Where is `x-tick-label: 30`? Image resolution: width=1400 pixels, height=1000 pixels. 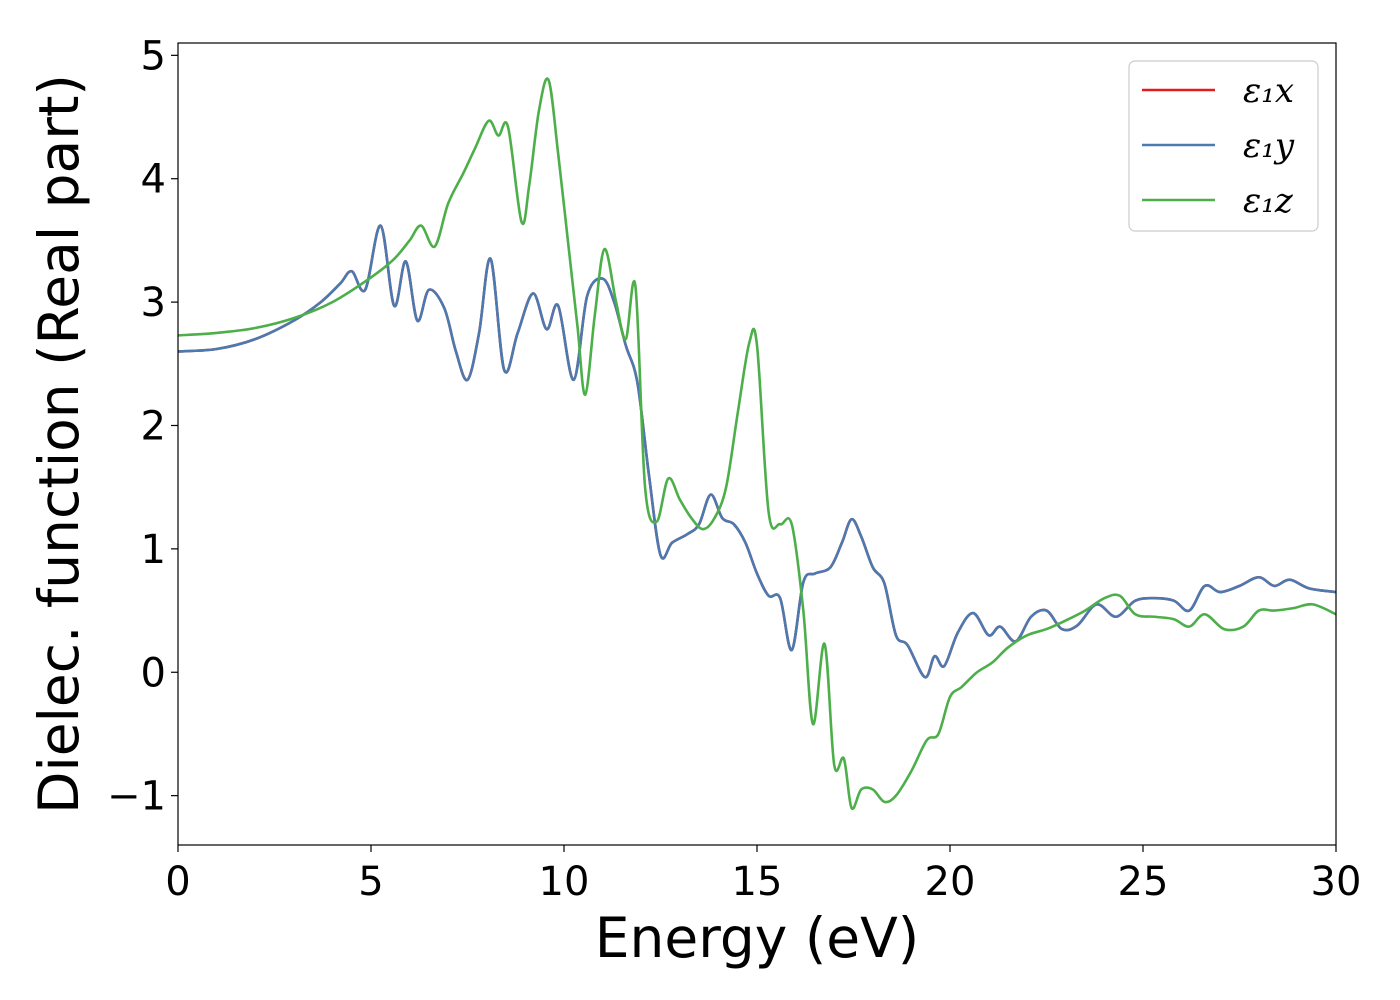
x-tick-label: 30 is located at coordinates (1336, 882).